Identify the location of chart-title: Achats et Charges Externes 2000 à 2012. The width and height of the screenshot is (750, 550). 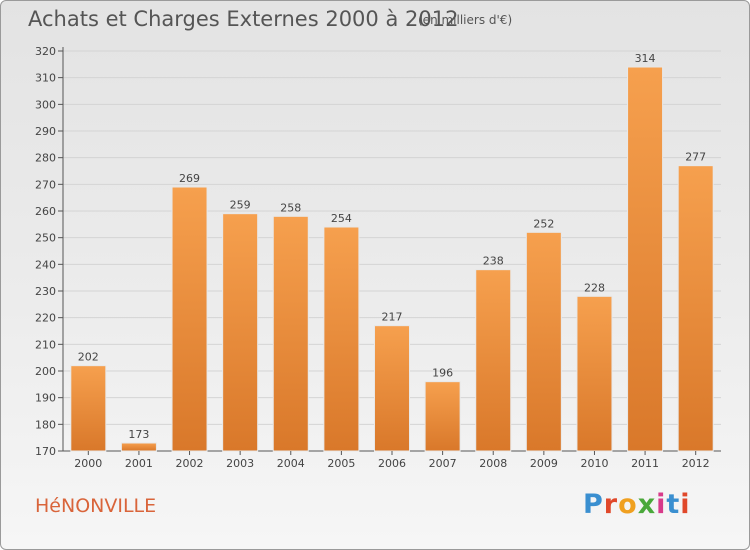
(243, 19).